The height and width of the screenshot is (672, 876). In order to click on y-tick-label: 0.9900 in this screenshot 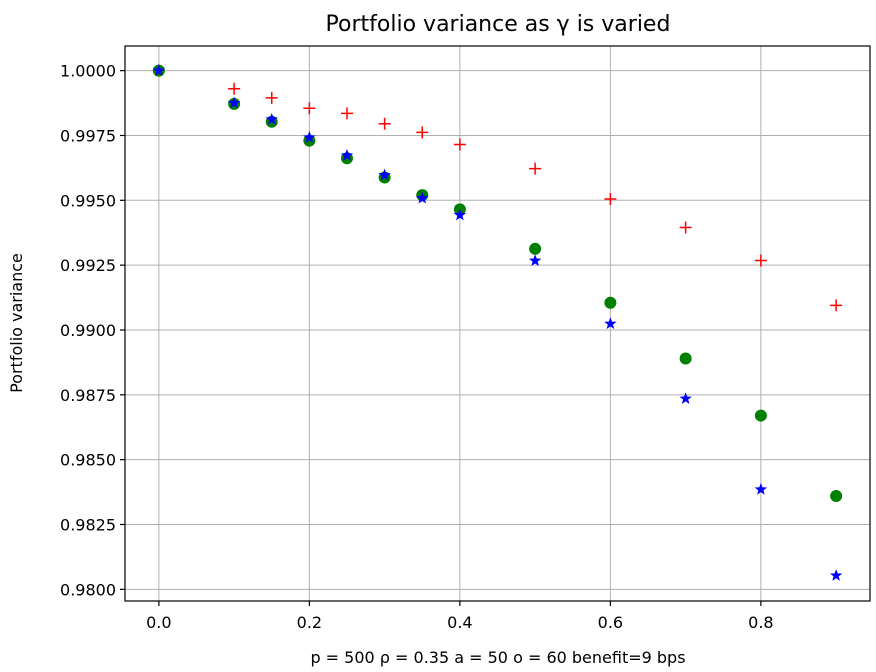, I will do `click(88, 330)`.